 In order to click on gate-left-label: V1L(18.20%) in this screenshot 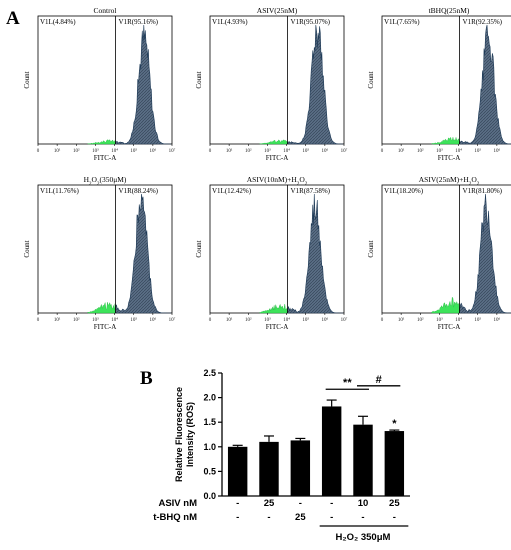, I will do `click(404, 191)`.